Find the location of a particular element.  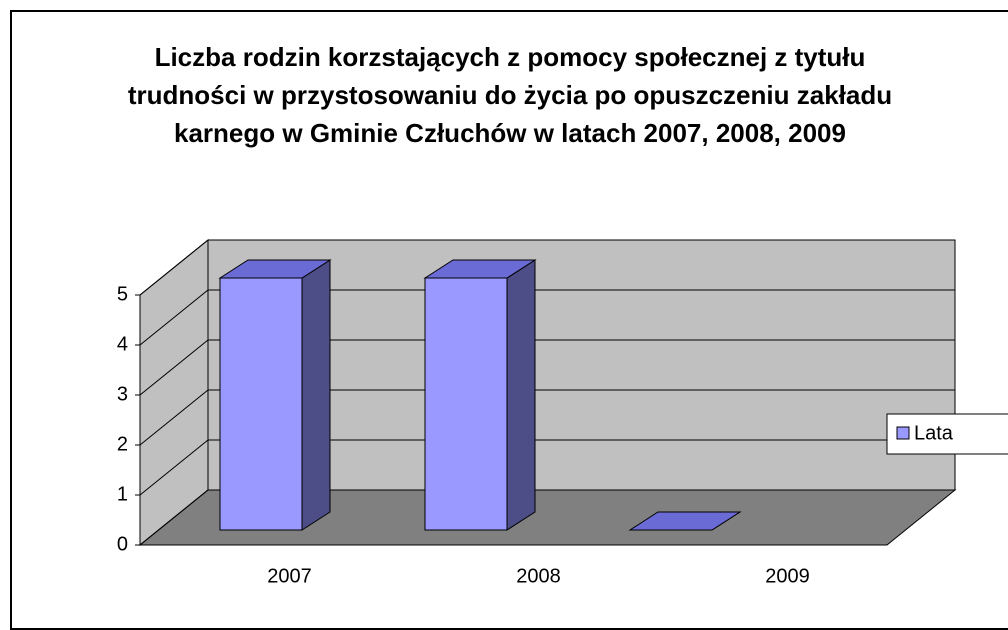

y-tick-label: 1 is located at coordinates (122, 494).